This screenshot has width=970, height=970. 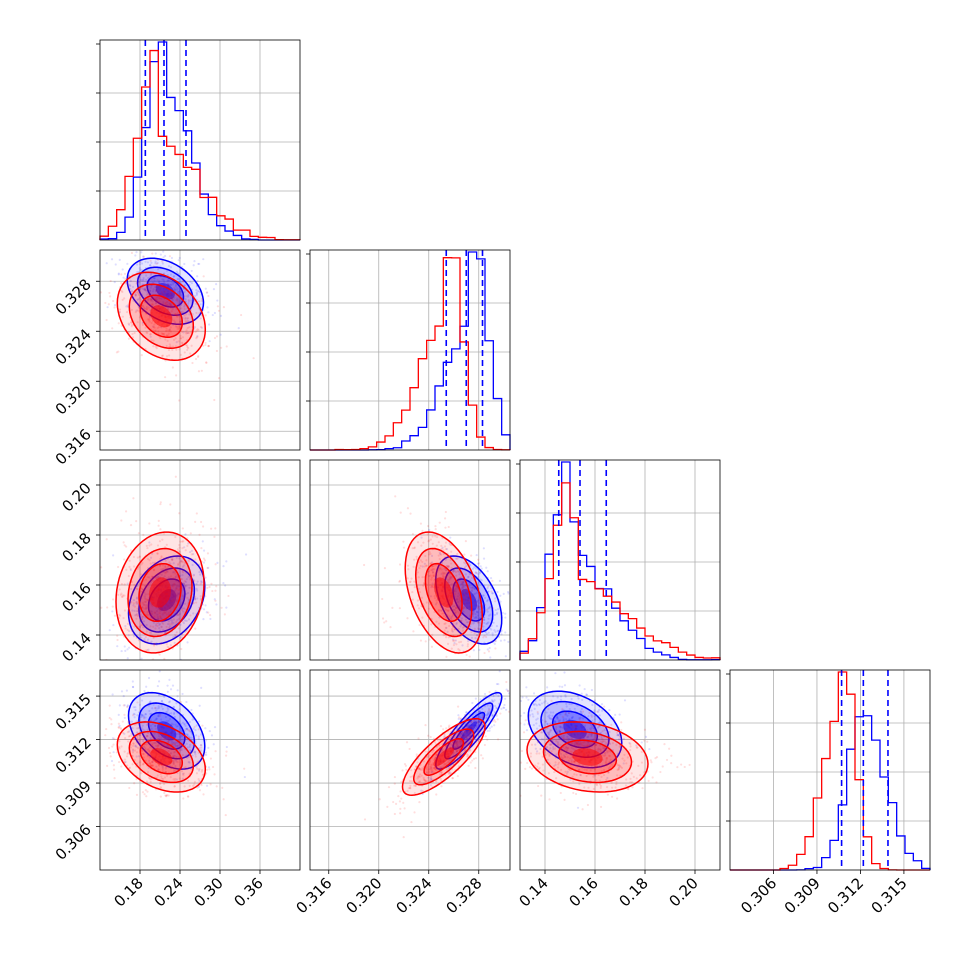 I want to click on density-fill-red, so click(x=444, y=757).